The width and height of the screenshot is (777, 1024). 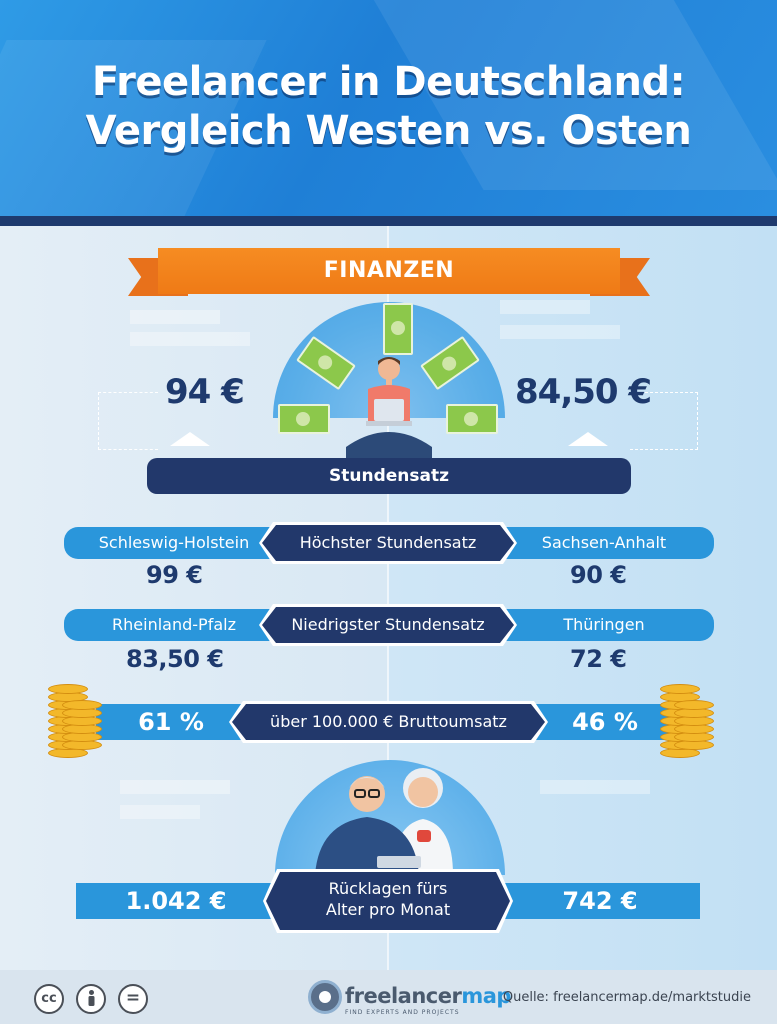 I want to click on savings-label-line-2: Alter pro Monat, so click(x=388, y=909).